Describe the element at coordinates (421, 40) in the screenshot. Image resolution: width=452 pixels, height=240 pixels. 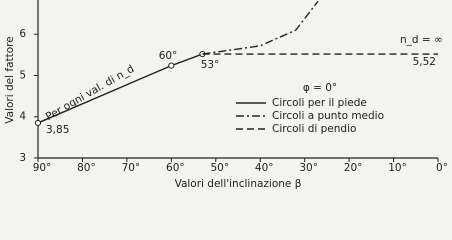
I see `annotation: n_d = ∞` at that location.